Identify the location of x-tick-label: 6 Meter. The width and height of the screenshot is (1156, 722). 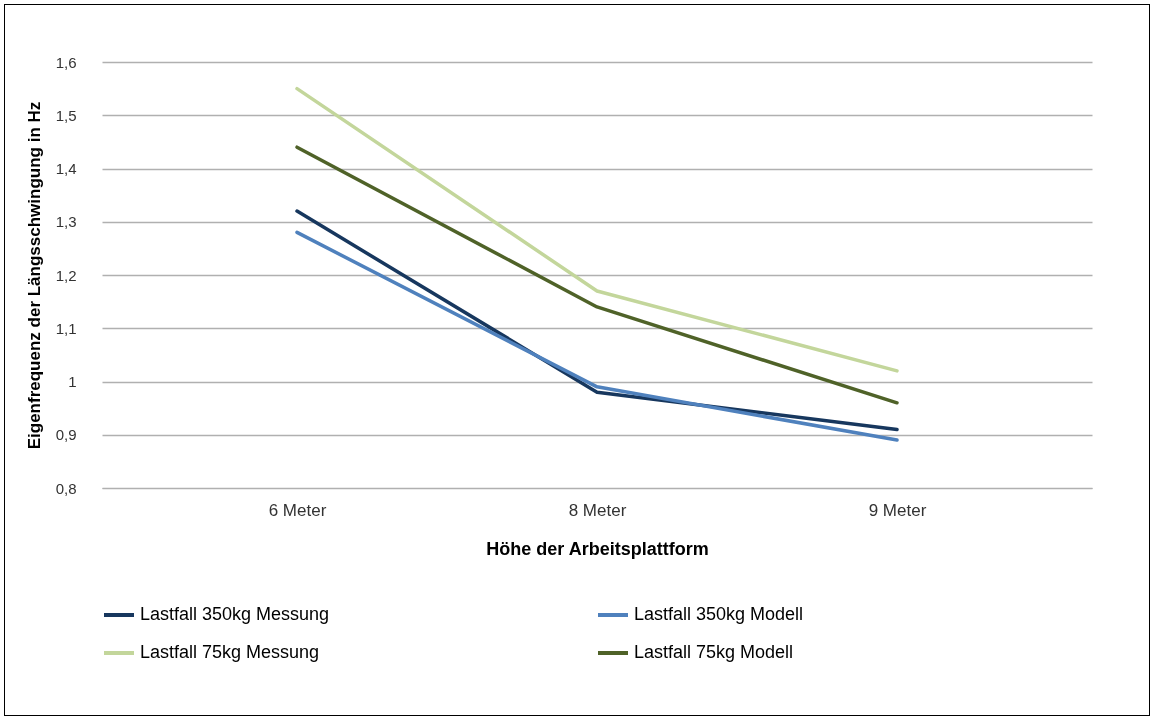
(297, 510).